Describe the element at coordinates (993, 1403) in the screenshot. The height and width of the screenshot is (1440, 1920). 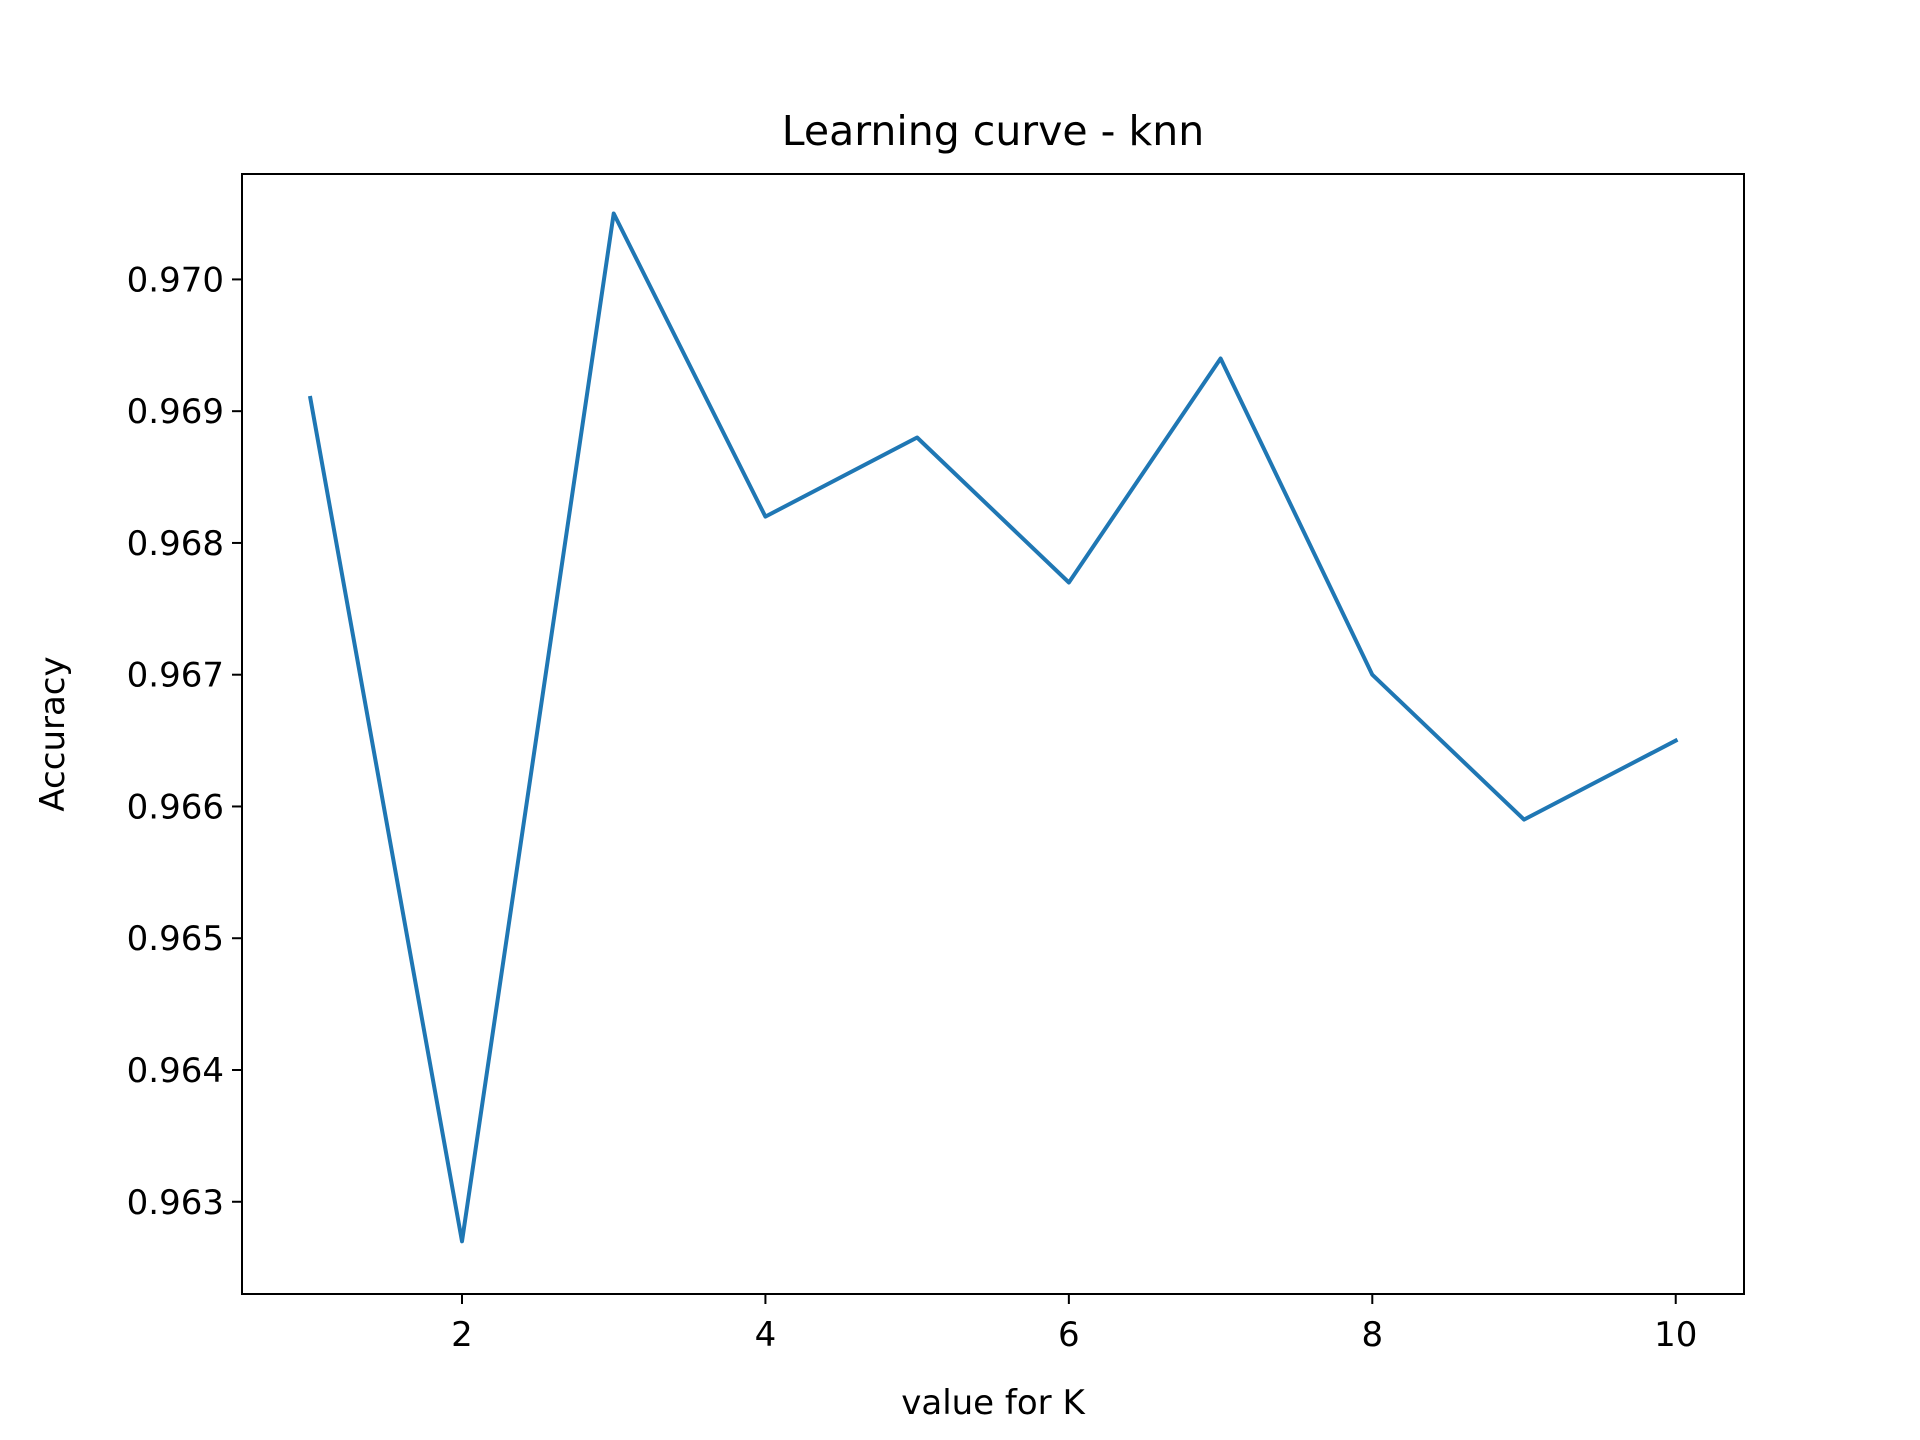
I see `x-axis-label: value for K` at that location.